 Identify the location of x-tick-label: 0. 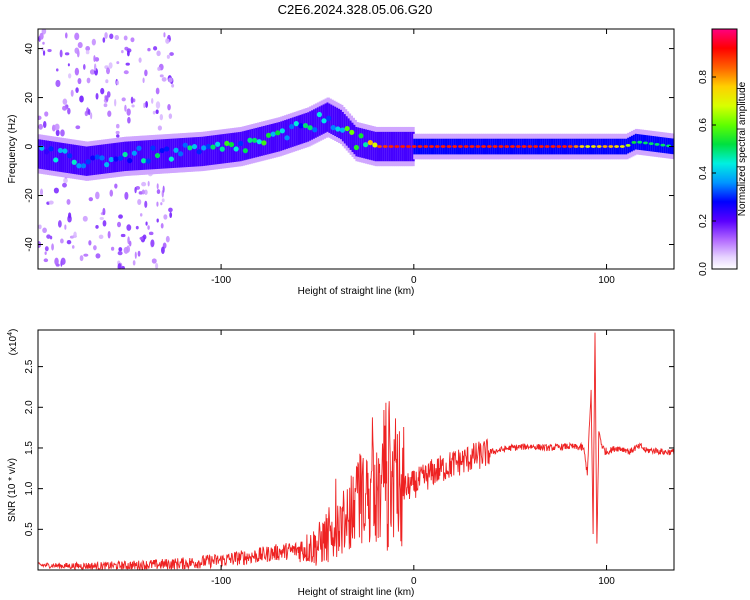
(414, 581).